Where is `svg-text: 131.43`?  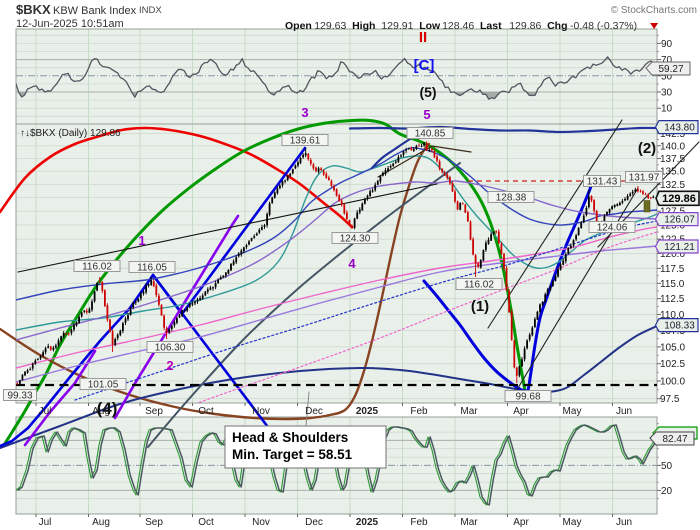
svg-text: 131.43 is located at coordinates (602, 182).